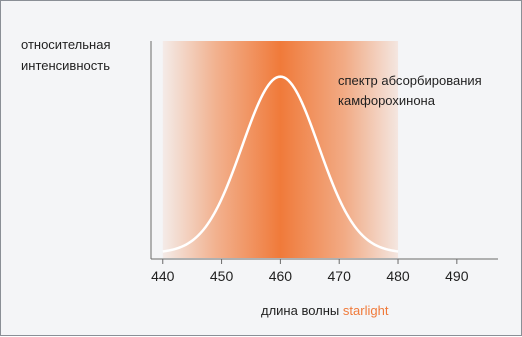 This screenshot has height=337, width=522. What do you see at coordinates (222, 276) in the screenshot?
I see `x-tick-label: 450` at bounding box center [222, 276].